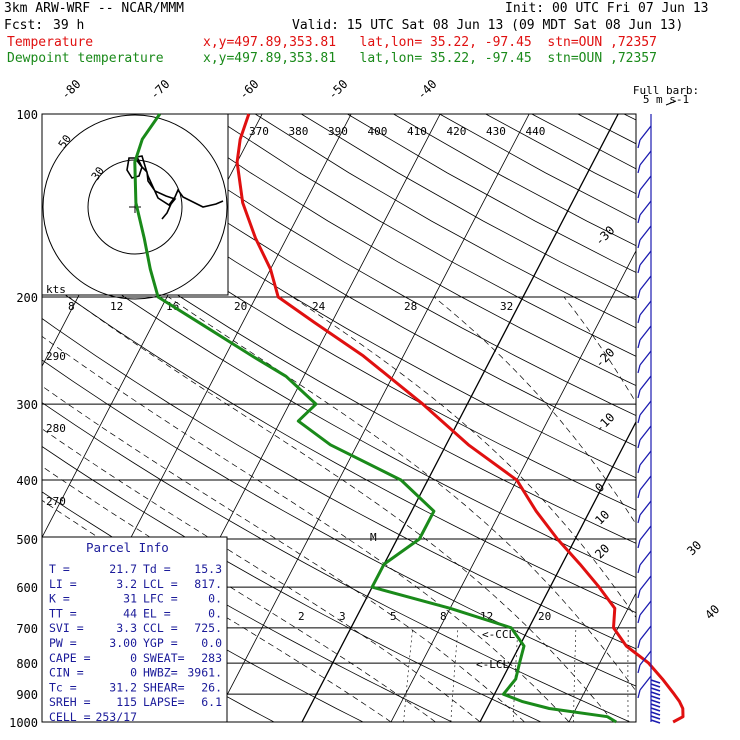  I want to click on parcel-value: 3961., so click(204, 673).